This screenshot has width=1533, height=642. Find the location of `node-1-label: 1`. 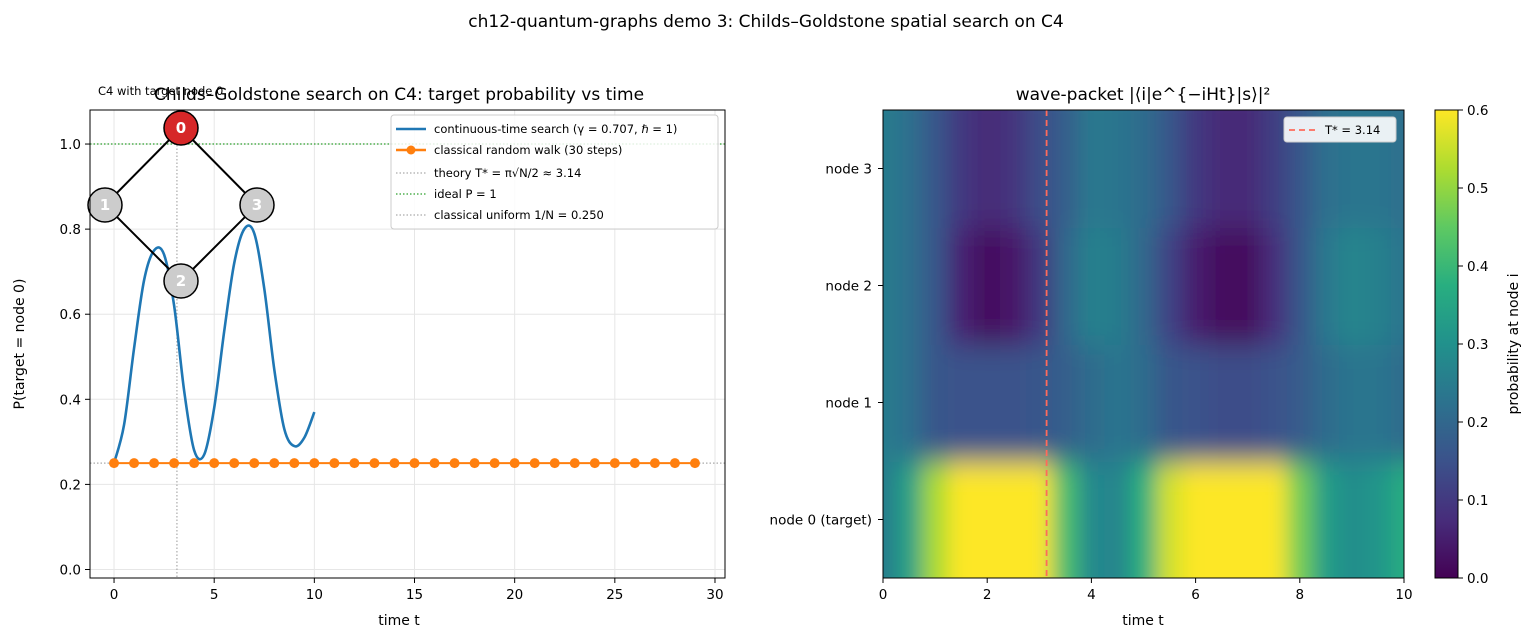

node-1-label: 1 is located at coordinates (105, 205).